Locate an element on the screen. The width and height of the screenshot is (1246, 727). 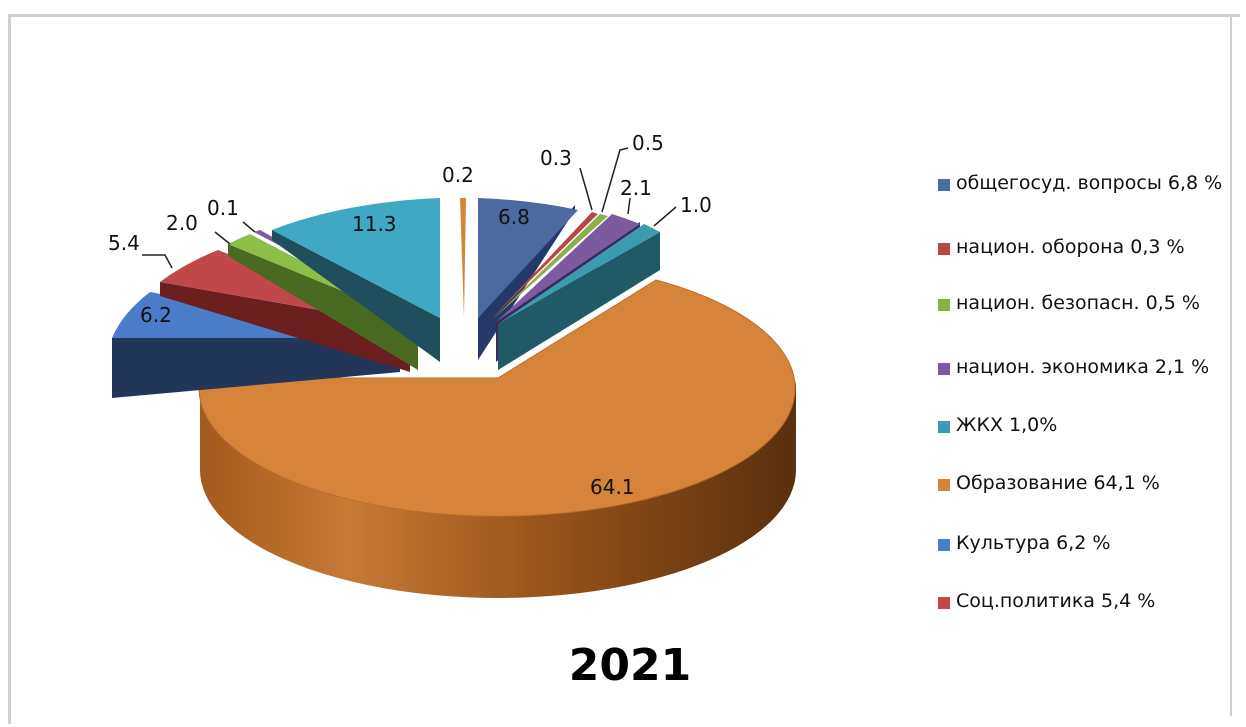
label-5-4: 5.4 is located at coordinates (124, 243).